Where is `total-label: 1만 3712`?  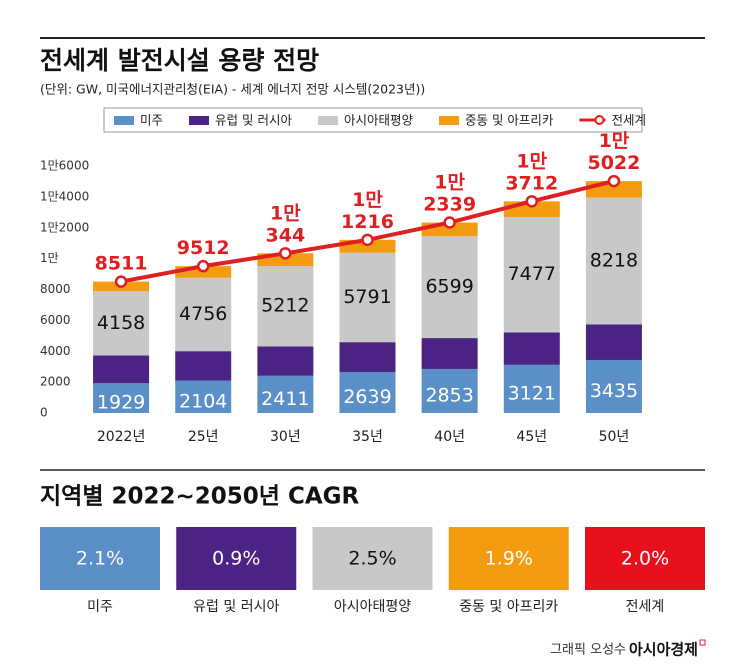 total-label: 1만 3712 is located at coordinates (531, 172).